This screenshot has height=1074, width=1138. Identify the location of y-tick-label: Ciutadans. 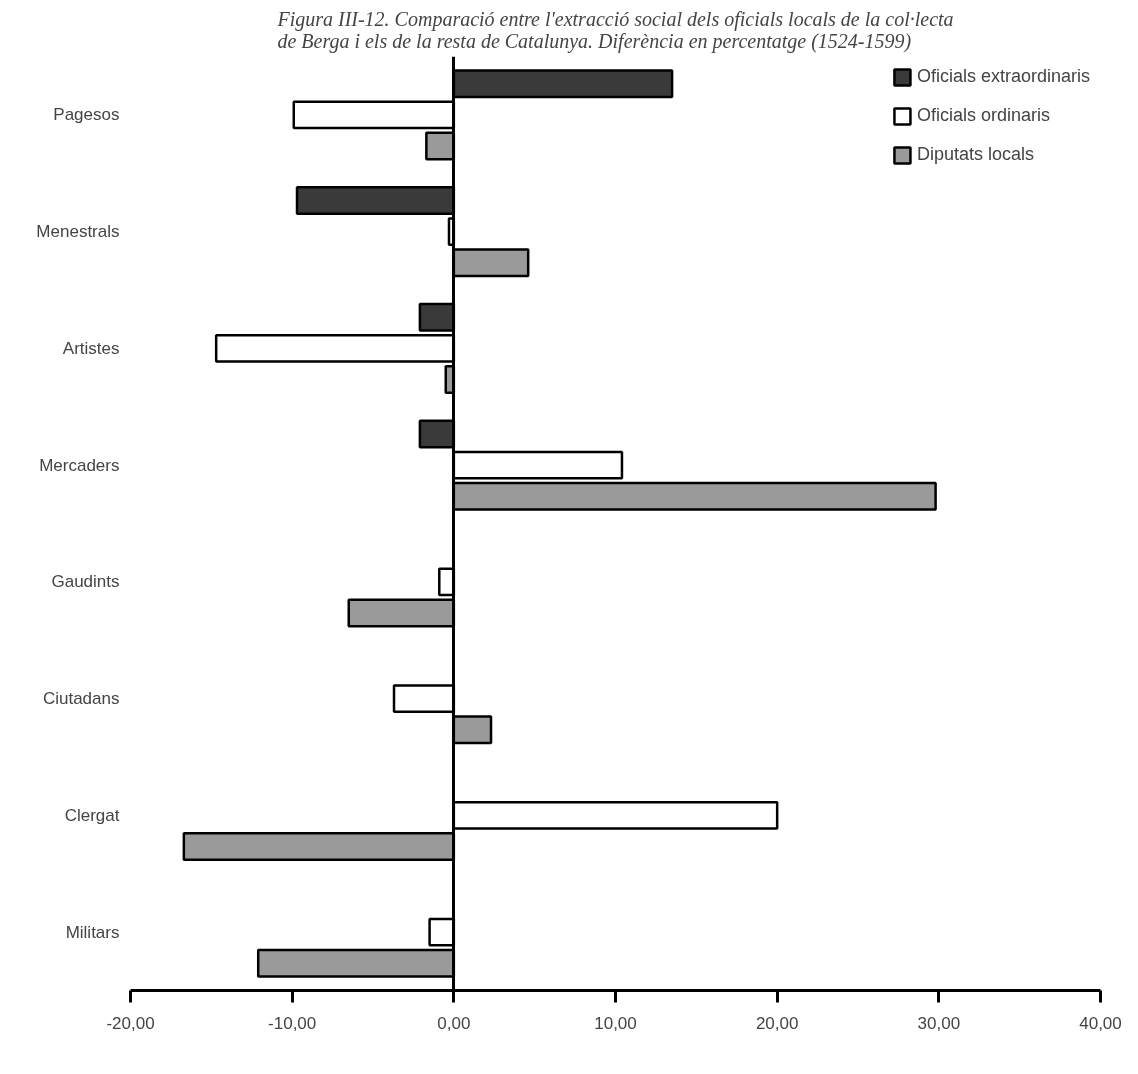
(81, 699).